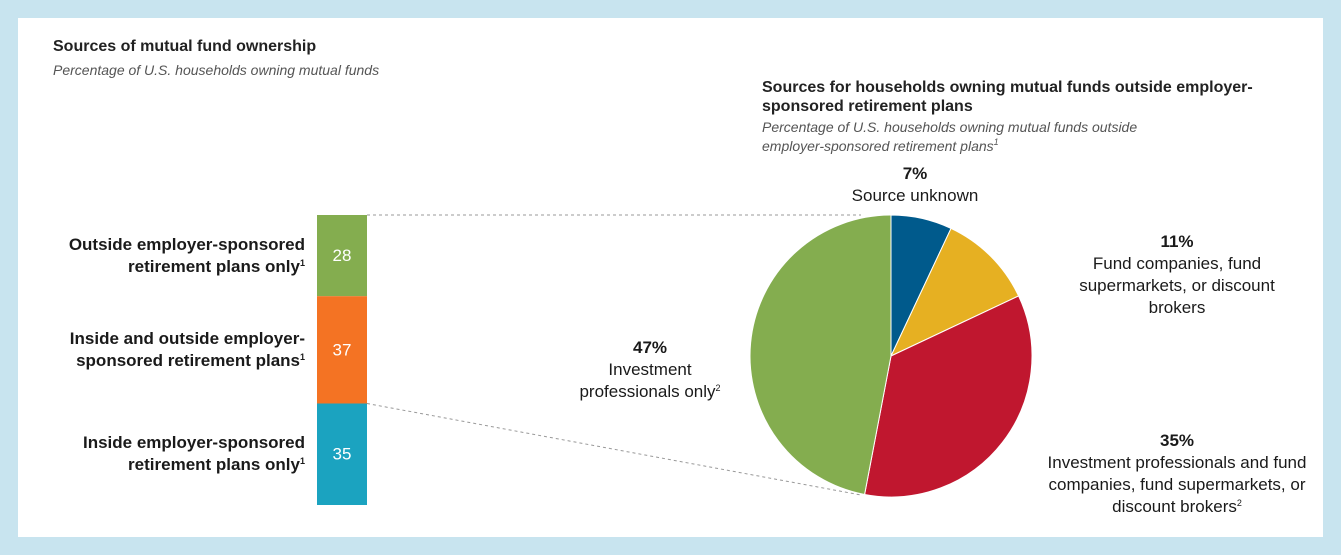 The width and height of the screenshot is (1341, 555). I want to click on bar-value-label: 28, so click(342, 255).